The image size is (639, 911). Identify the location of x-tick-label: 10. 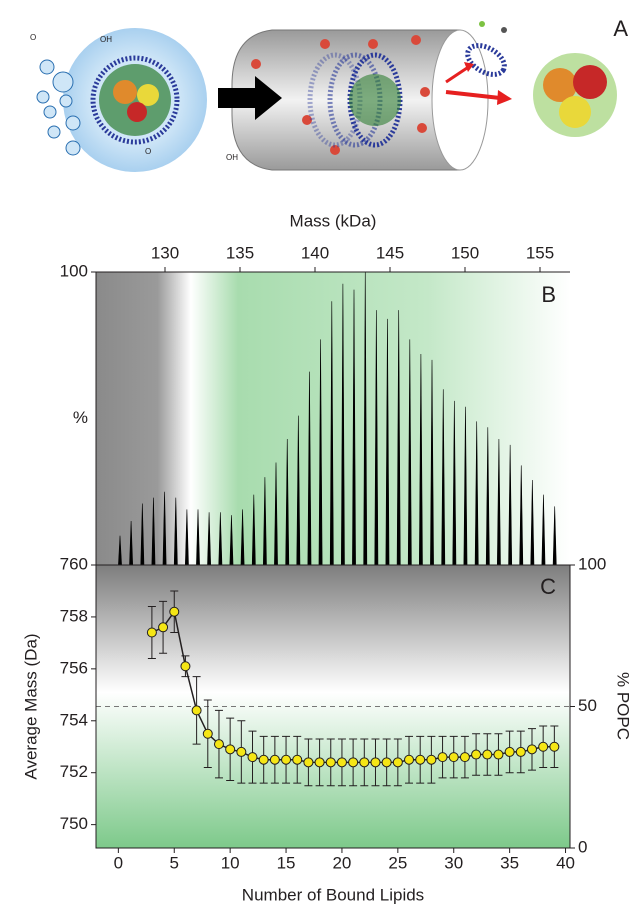
(230, 862).